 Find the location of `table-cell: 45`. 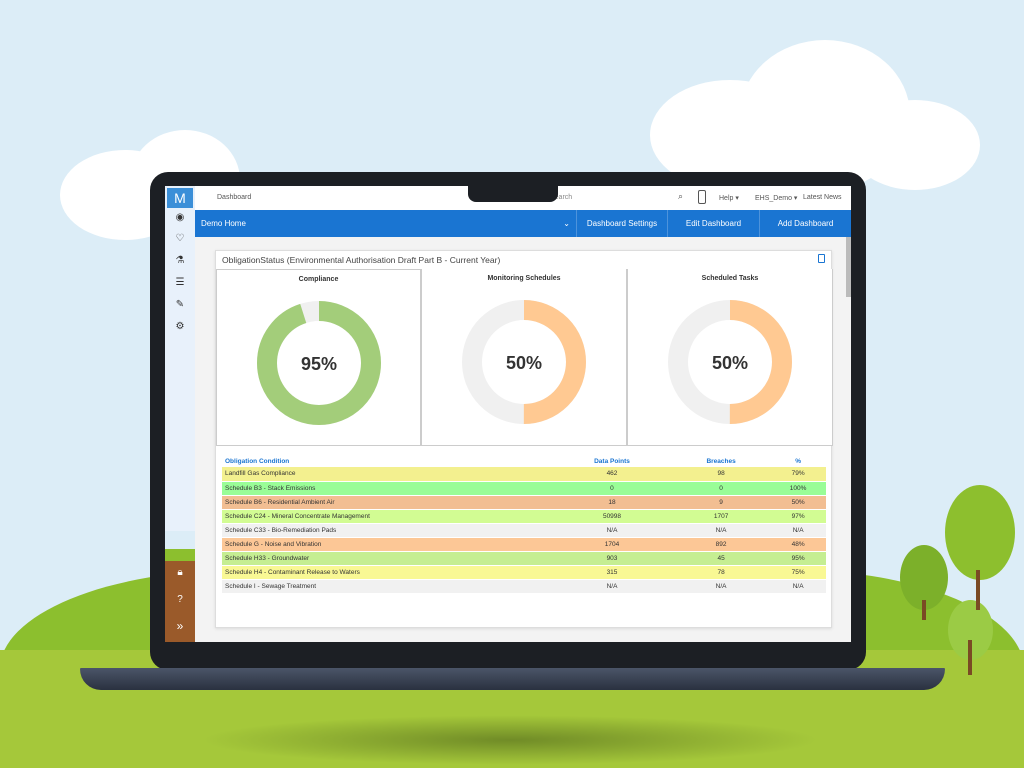

table-cell: 45 is located at coordinates (721, 559).